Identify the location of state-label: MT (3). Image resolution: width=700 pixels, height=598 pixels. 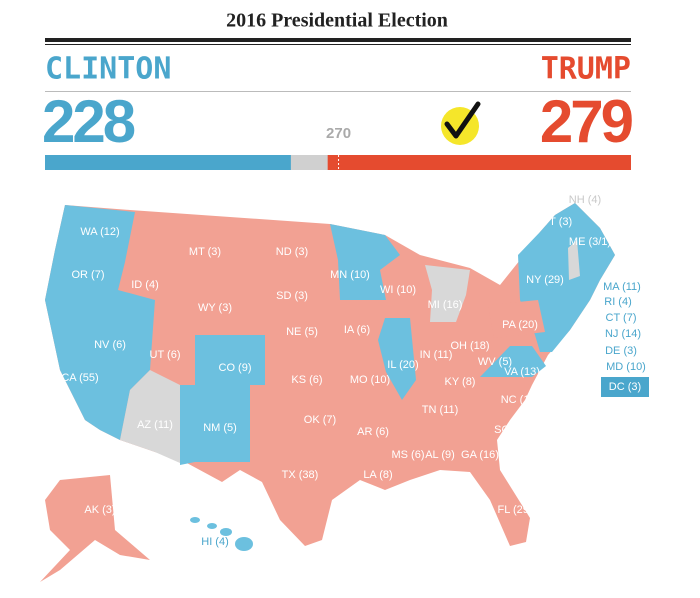
(205, 252).